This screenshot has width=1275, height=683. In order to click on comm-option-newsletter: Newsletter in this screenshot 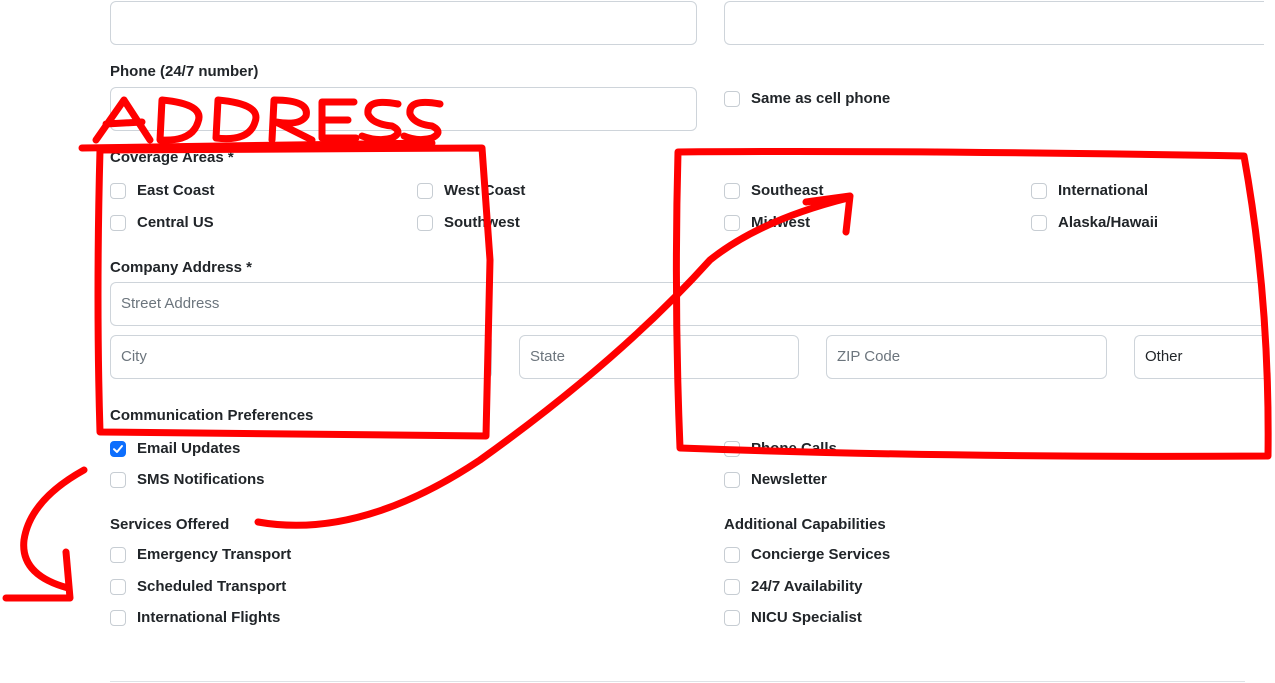, I will do `click(775, 480)`.